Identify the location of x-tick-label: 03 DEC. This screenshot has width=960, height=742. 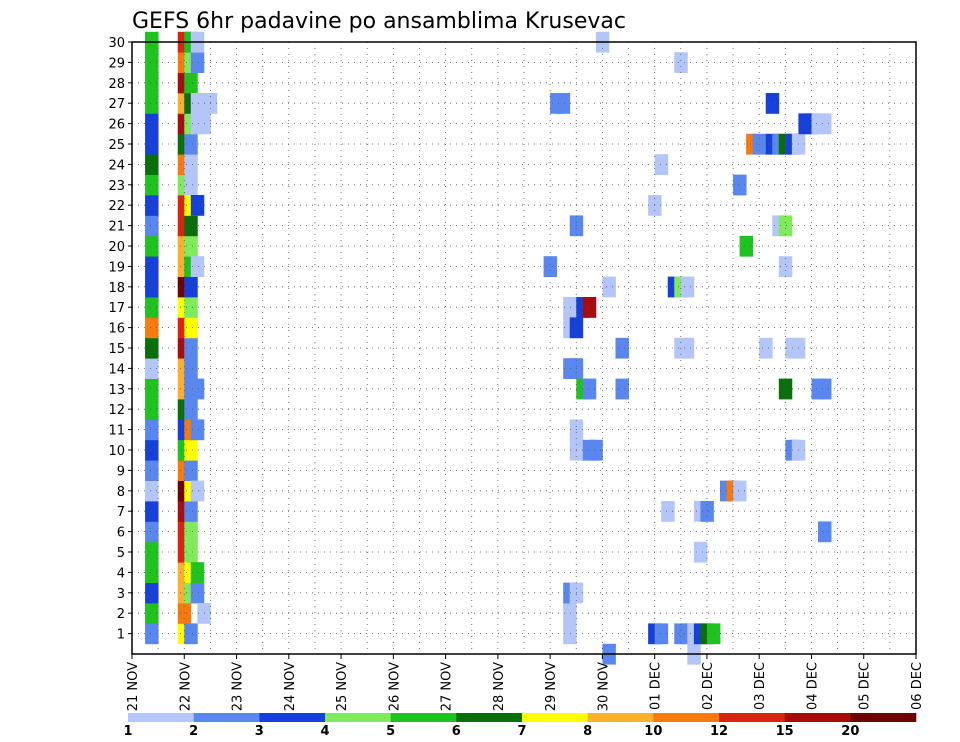
(760, 686).